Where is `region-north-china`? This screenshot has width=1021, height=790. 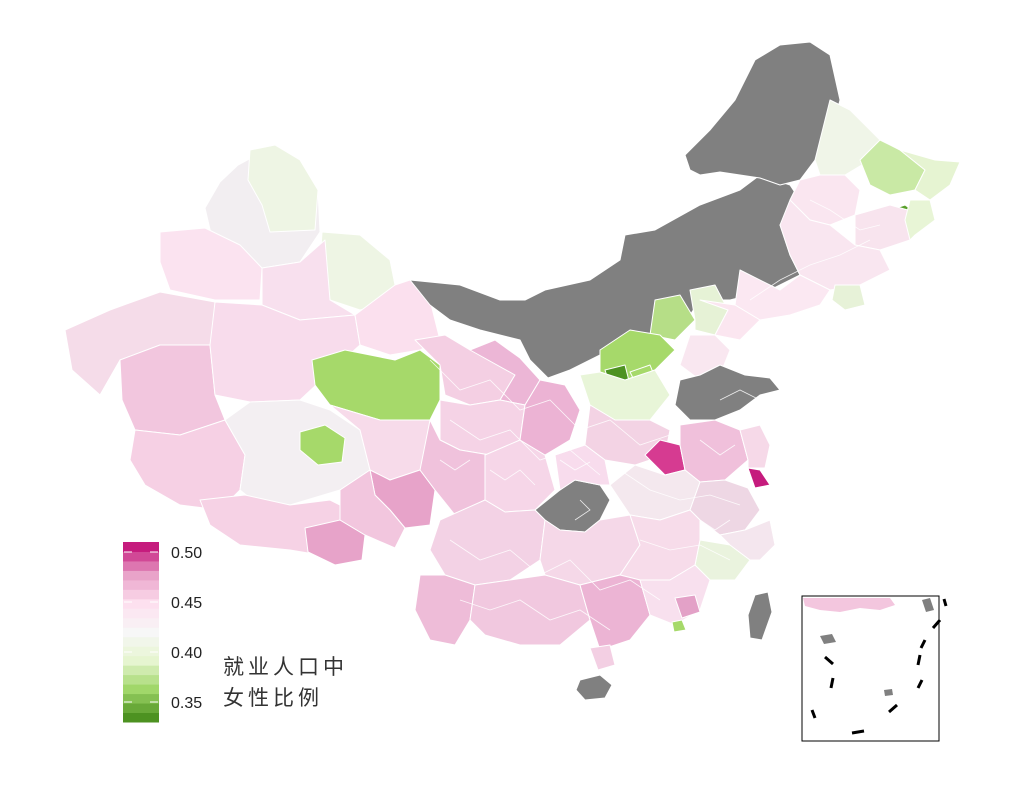 region-north-china is located at coordinates (670, 352).